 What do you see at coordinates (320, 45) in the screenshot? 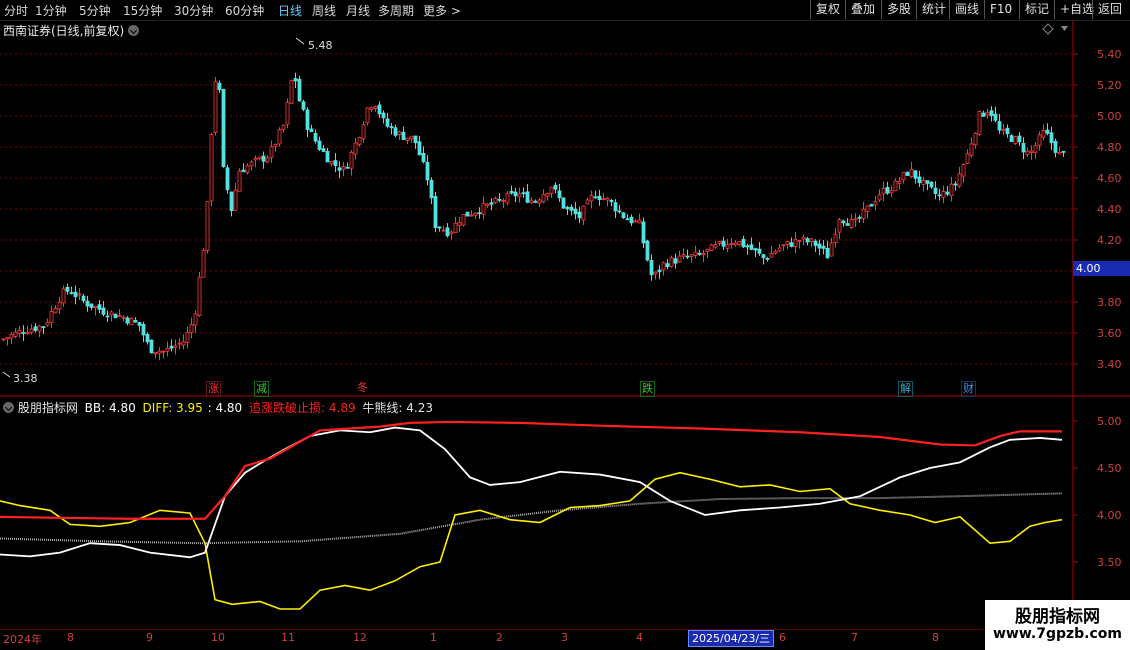
I see `high-marker-label: 5.48` at bounding box center [320, 45].